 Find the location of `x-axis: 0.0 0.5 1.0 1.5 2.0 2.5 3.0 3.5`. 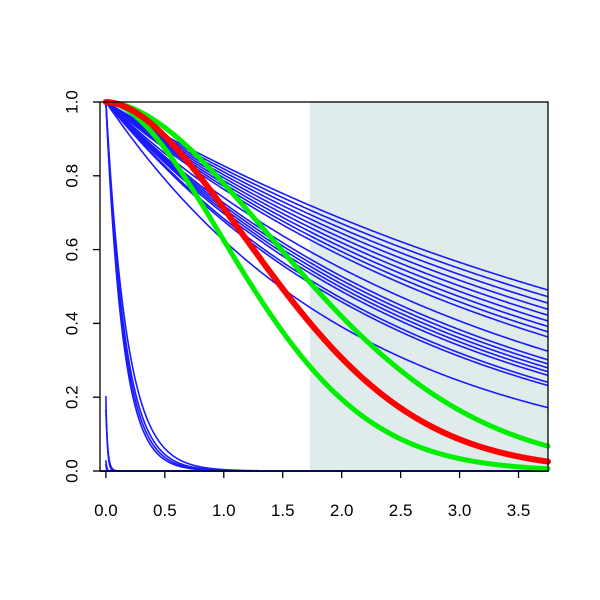

x-axis: 0.0 0.5 1.0 1.5 2.0 2.5 3.0 3.5 is located at coordinates (312, 495).